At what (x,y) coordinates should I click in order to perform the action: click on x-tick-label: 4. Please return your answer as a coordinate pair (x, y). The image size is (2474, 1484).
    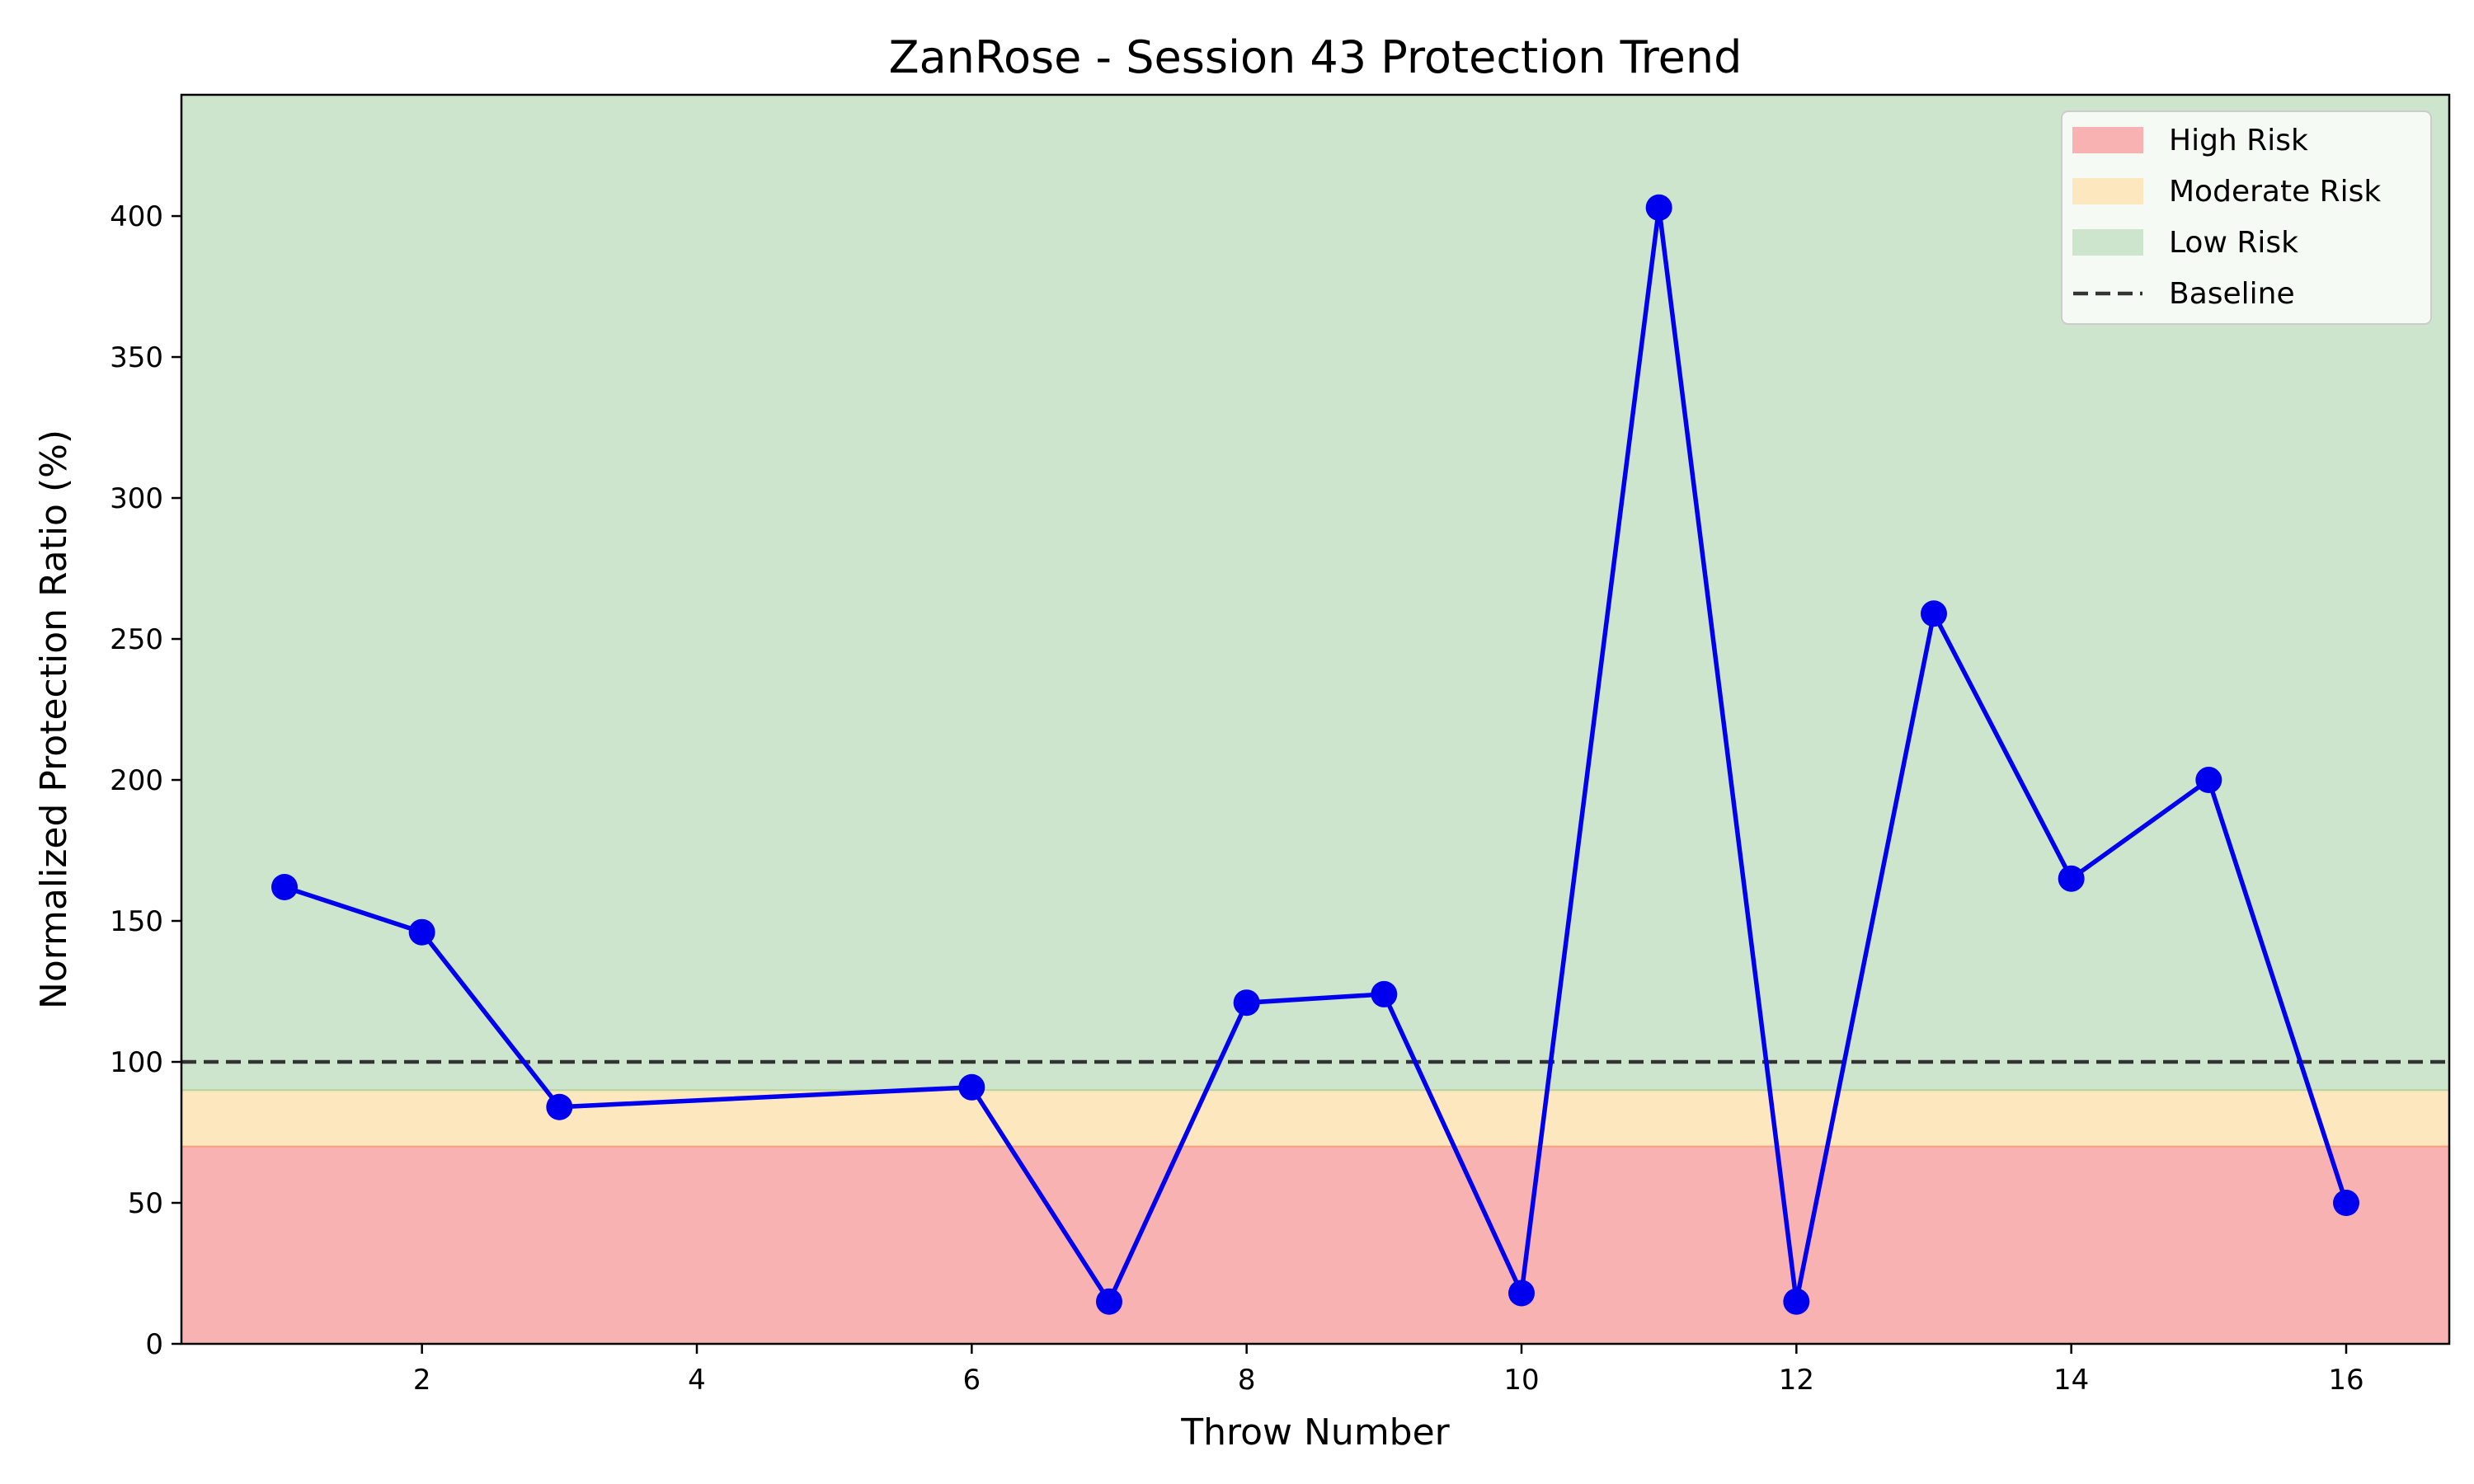
    Looking at the image, I should click on (697, 1380).